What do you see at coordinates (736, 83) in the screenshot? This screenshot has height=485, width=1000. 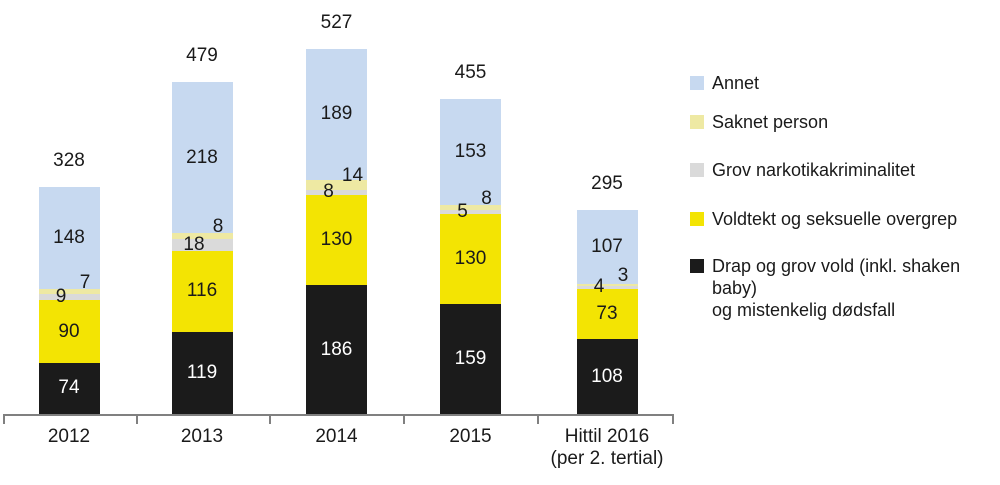 I see `legend-label: Annet` at bounding box center [736, 83].